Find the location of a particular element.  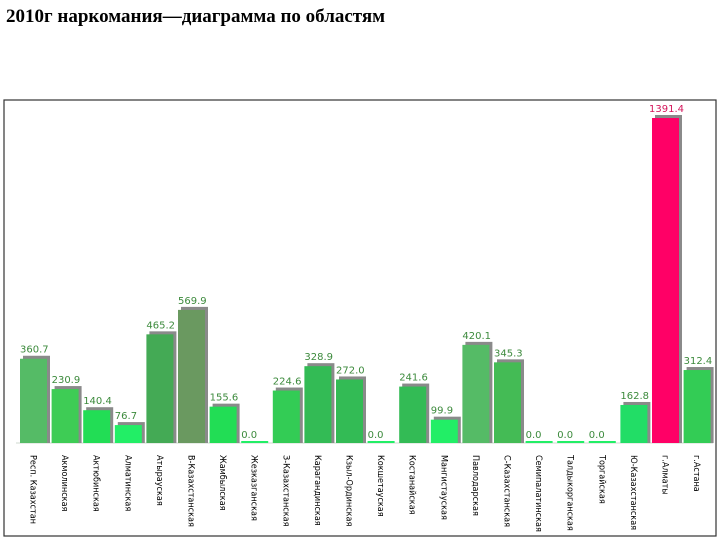

category-label: Семипалатинская is located at coordinates (538, 493).